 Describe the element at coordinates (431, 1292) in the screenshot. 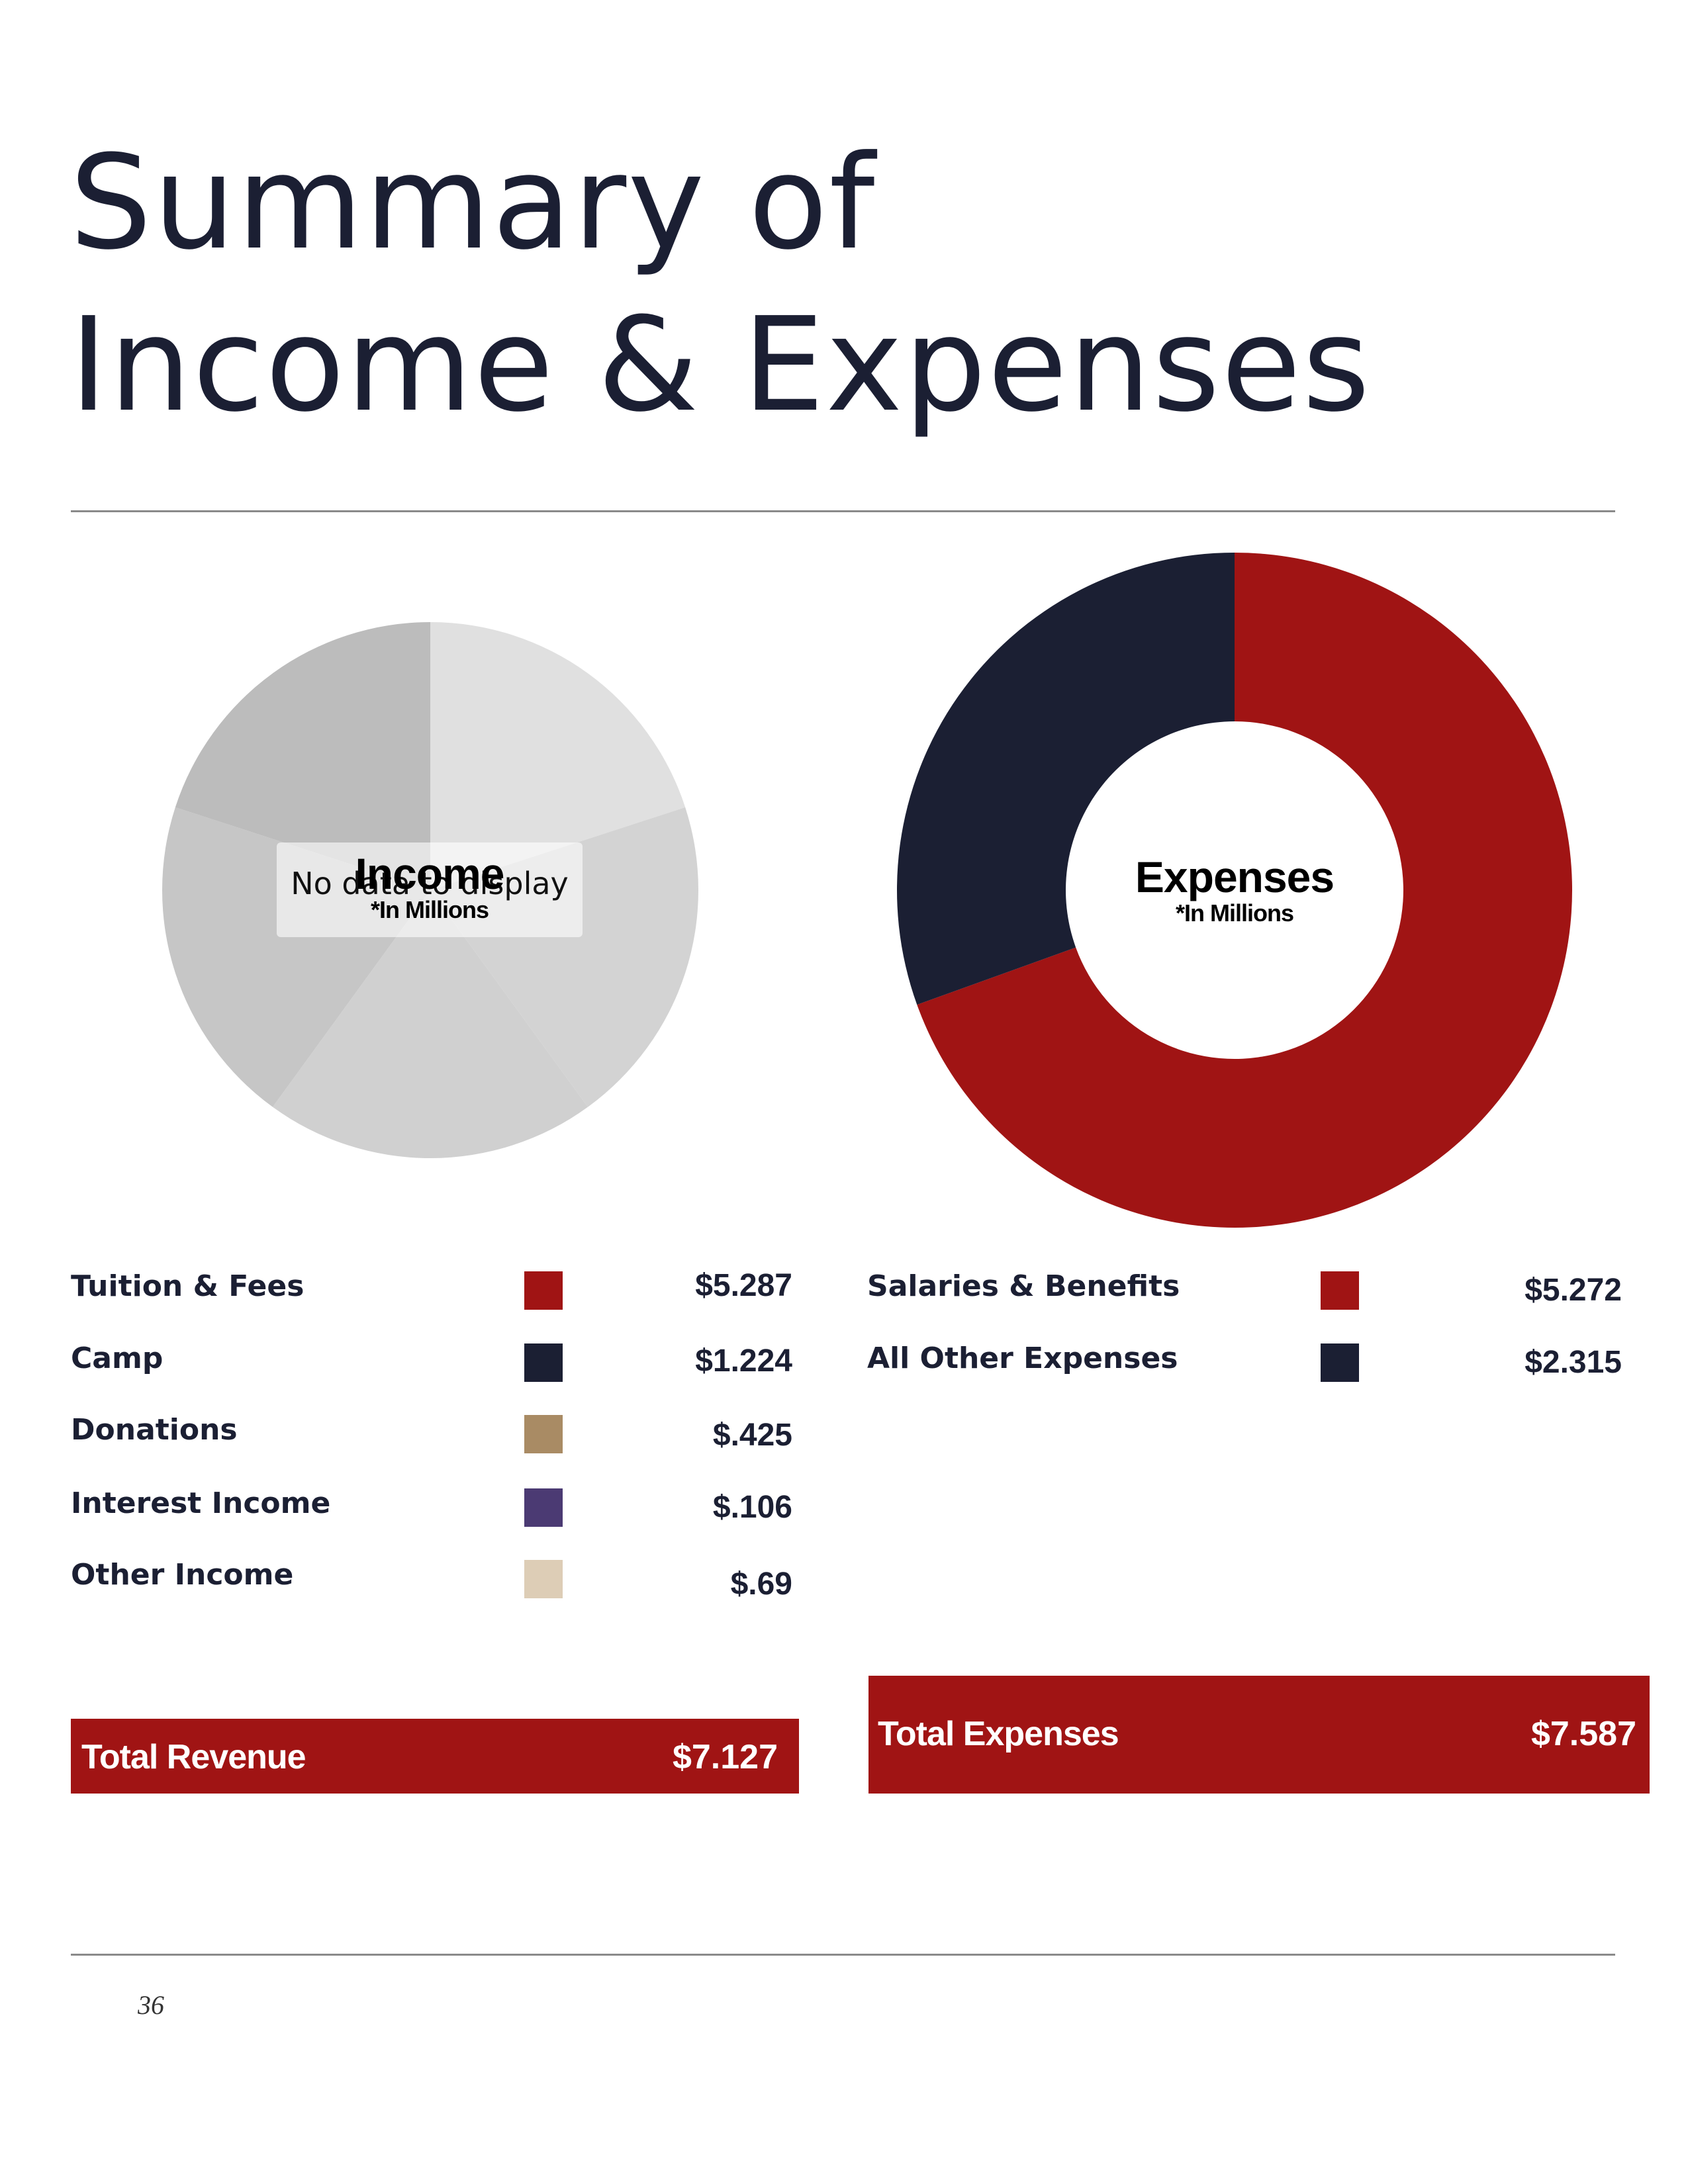

I see `income-legend-item: Tuition & Fees $5.287` at that location.